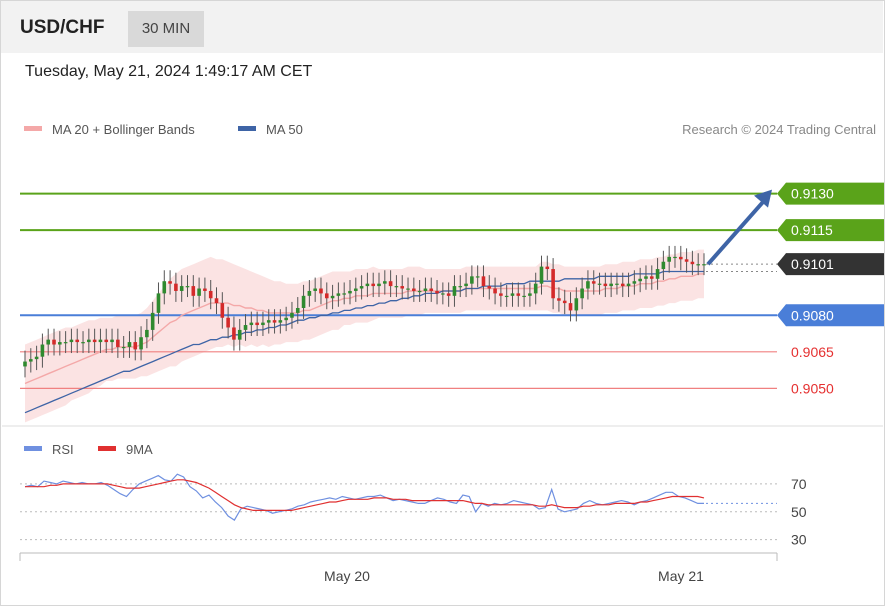  What do you see at coordinates (284, 129) in the screenshot?
I see `ma50-legend-label: MA 50` at bounding box center [284, 129].